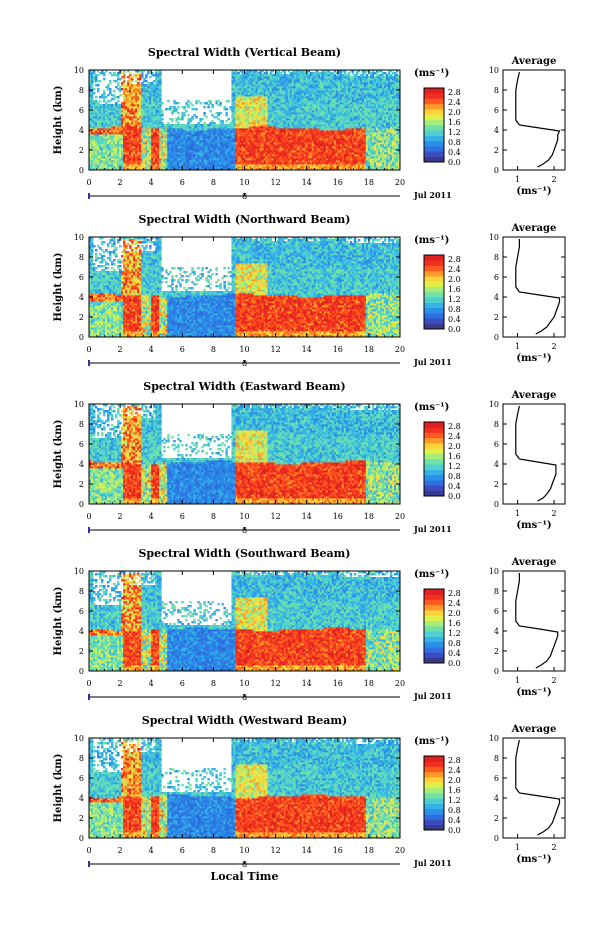 This screenshot has width=616, height=929. What do you see at coordinates (244, 52) in the screenshot?
I see `panel-title: Spectral Width (Vertical Beam)` at bounding box center [244, 52].